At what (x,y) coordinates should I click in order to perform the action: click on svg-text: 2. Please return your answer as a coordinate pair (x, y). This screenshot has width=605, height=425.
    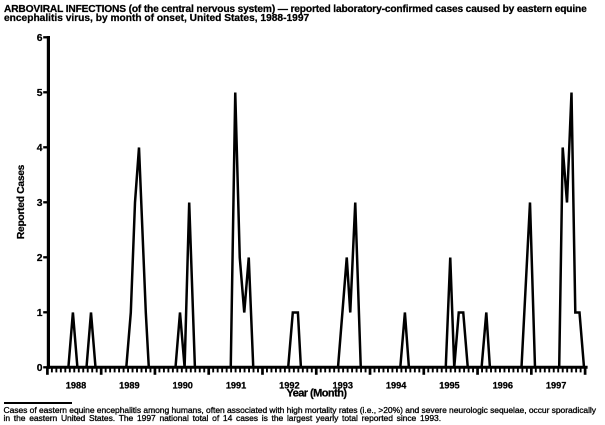
    Looking at the image, I should click on (40, 258).